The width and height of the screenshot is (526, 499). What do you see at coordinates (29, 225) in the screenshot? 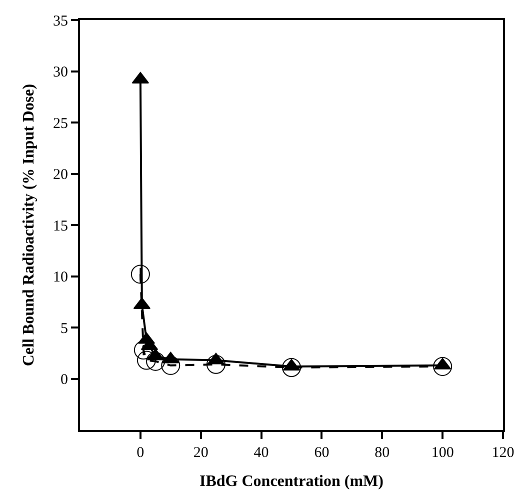
I see `y-axis-title: Cell Bound Radioactivity (% Input Dose)` at bounding box center [29, 225].